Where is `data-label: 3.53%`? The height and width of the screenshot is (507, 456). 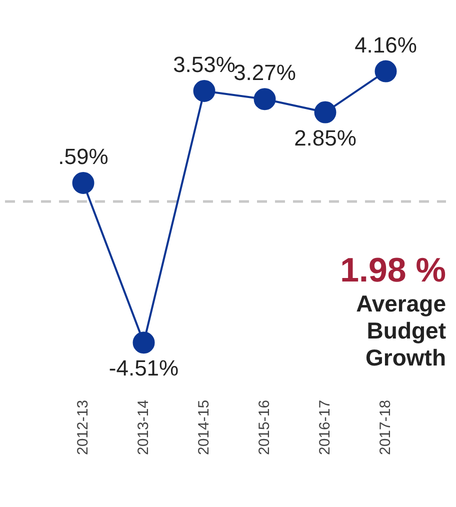 data-label: 3.53% is located at coordinates (204, 65).